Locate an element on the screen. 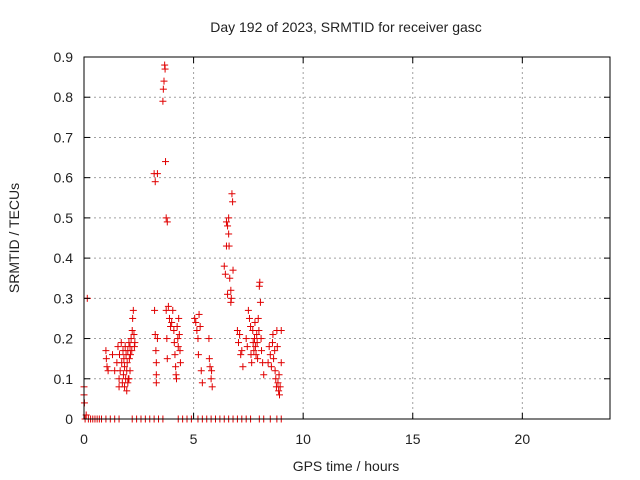  y-tick-label: 0.5 is located at coordinates (64, 218).